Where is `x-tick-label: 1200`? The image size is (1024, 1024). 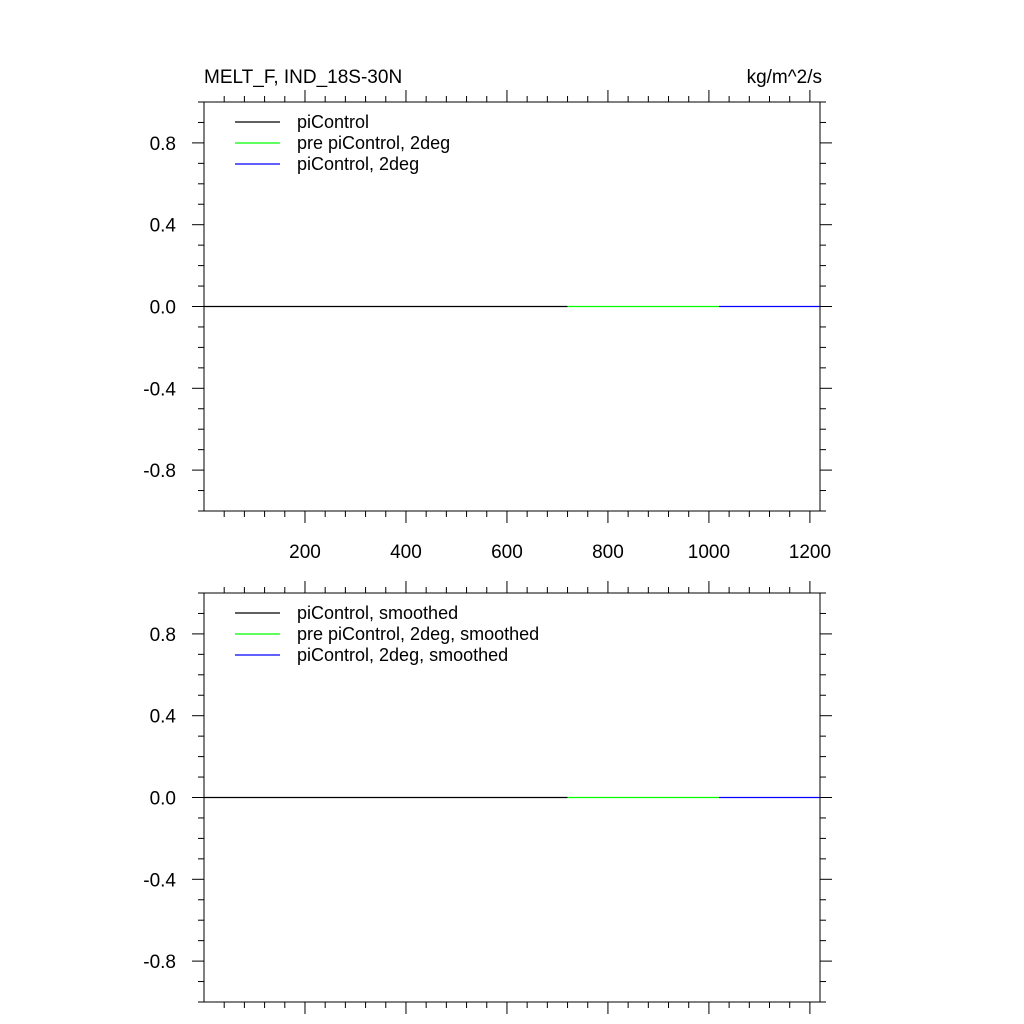 x-tick-label: 1200 is located at coordinates (810, 552).